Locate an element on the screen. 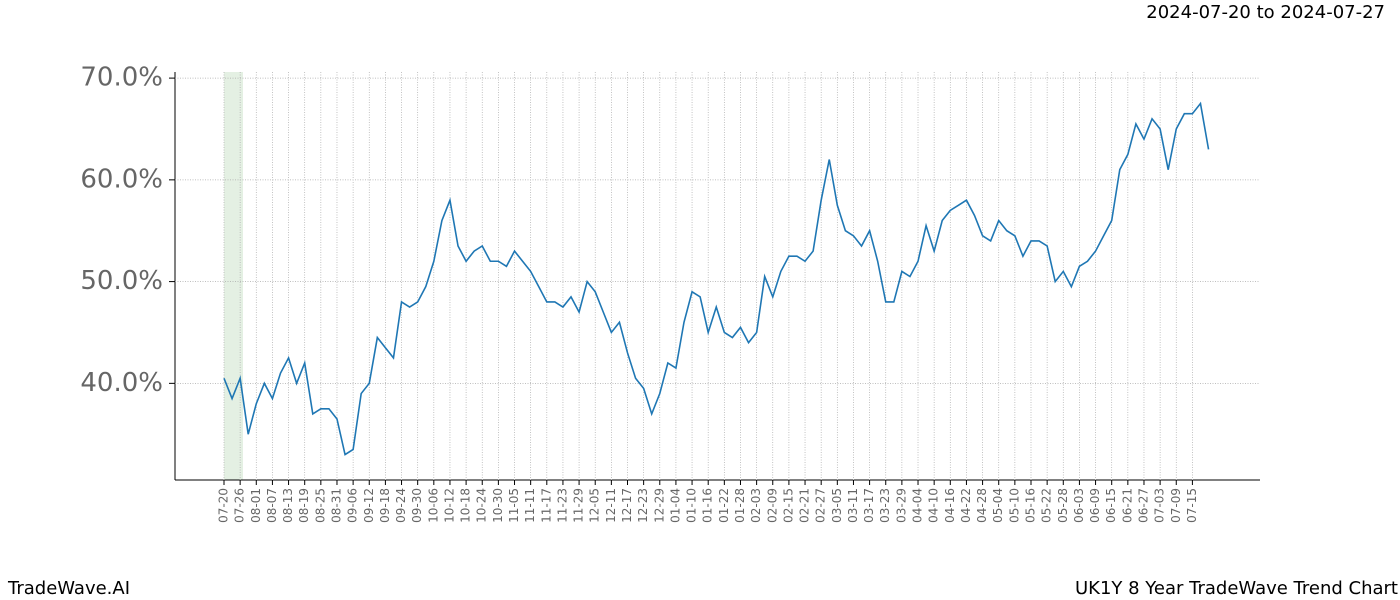 This screenshot has width=1400, height=600. x-tick-label: 06-09 is located at coordinates (1095, 505).